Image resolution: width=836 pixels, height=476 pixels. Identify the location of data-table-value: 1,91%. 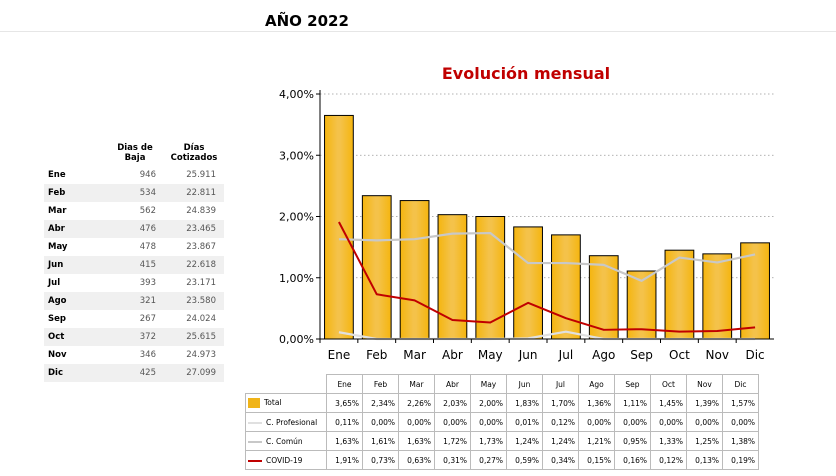
(344, 460).